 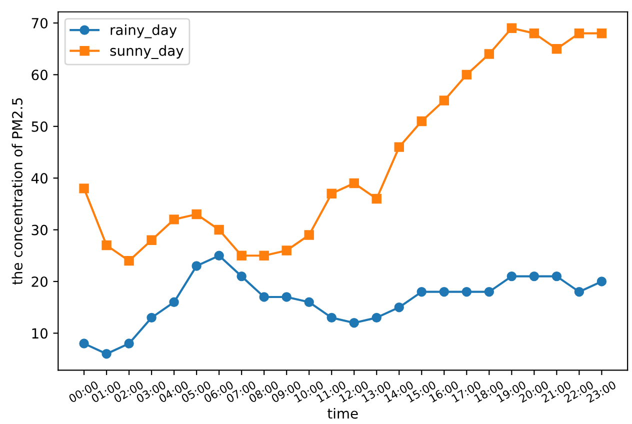 I want to click on legend-label: sunny_day, so click(x=147, y=52).